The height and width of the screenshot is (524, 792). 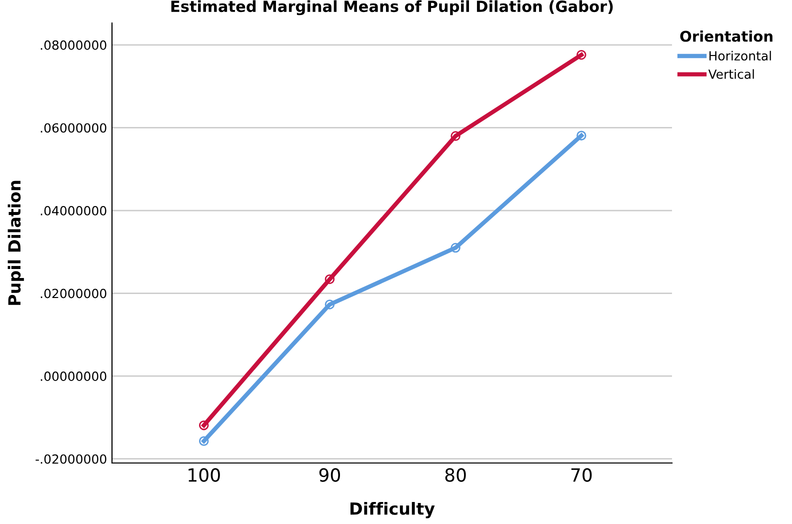 I want to click on y-tick-label: -.02000000, so click(x=71, y=459).